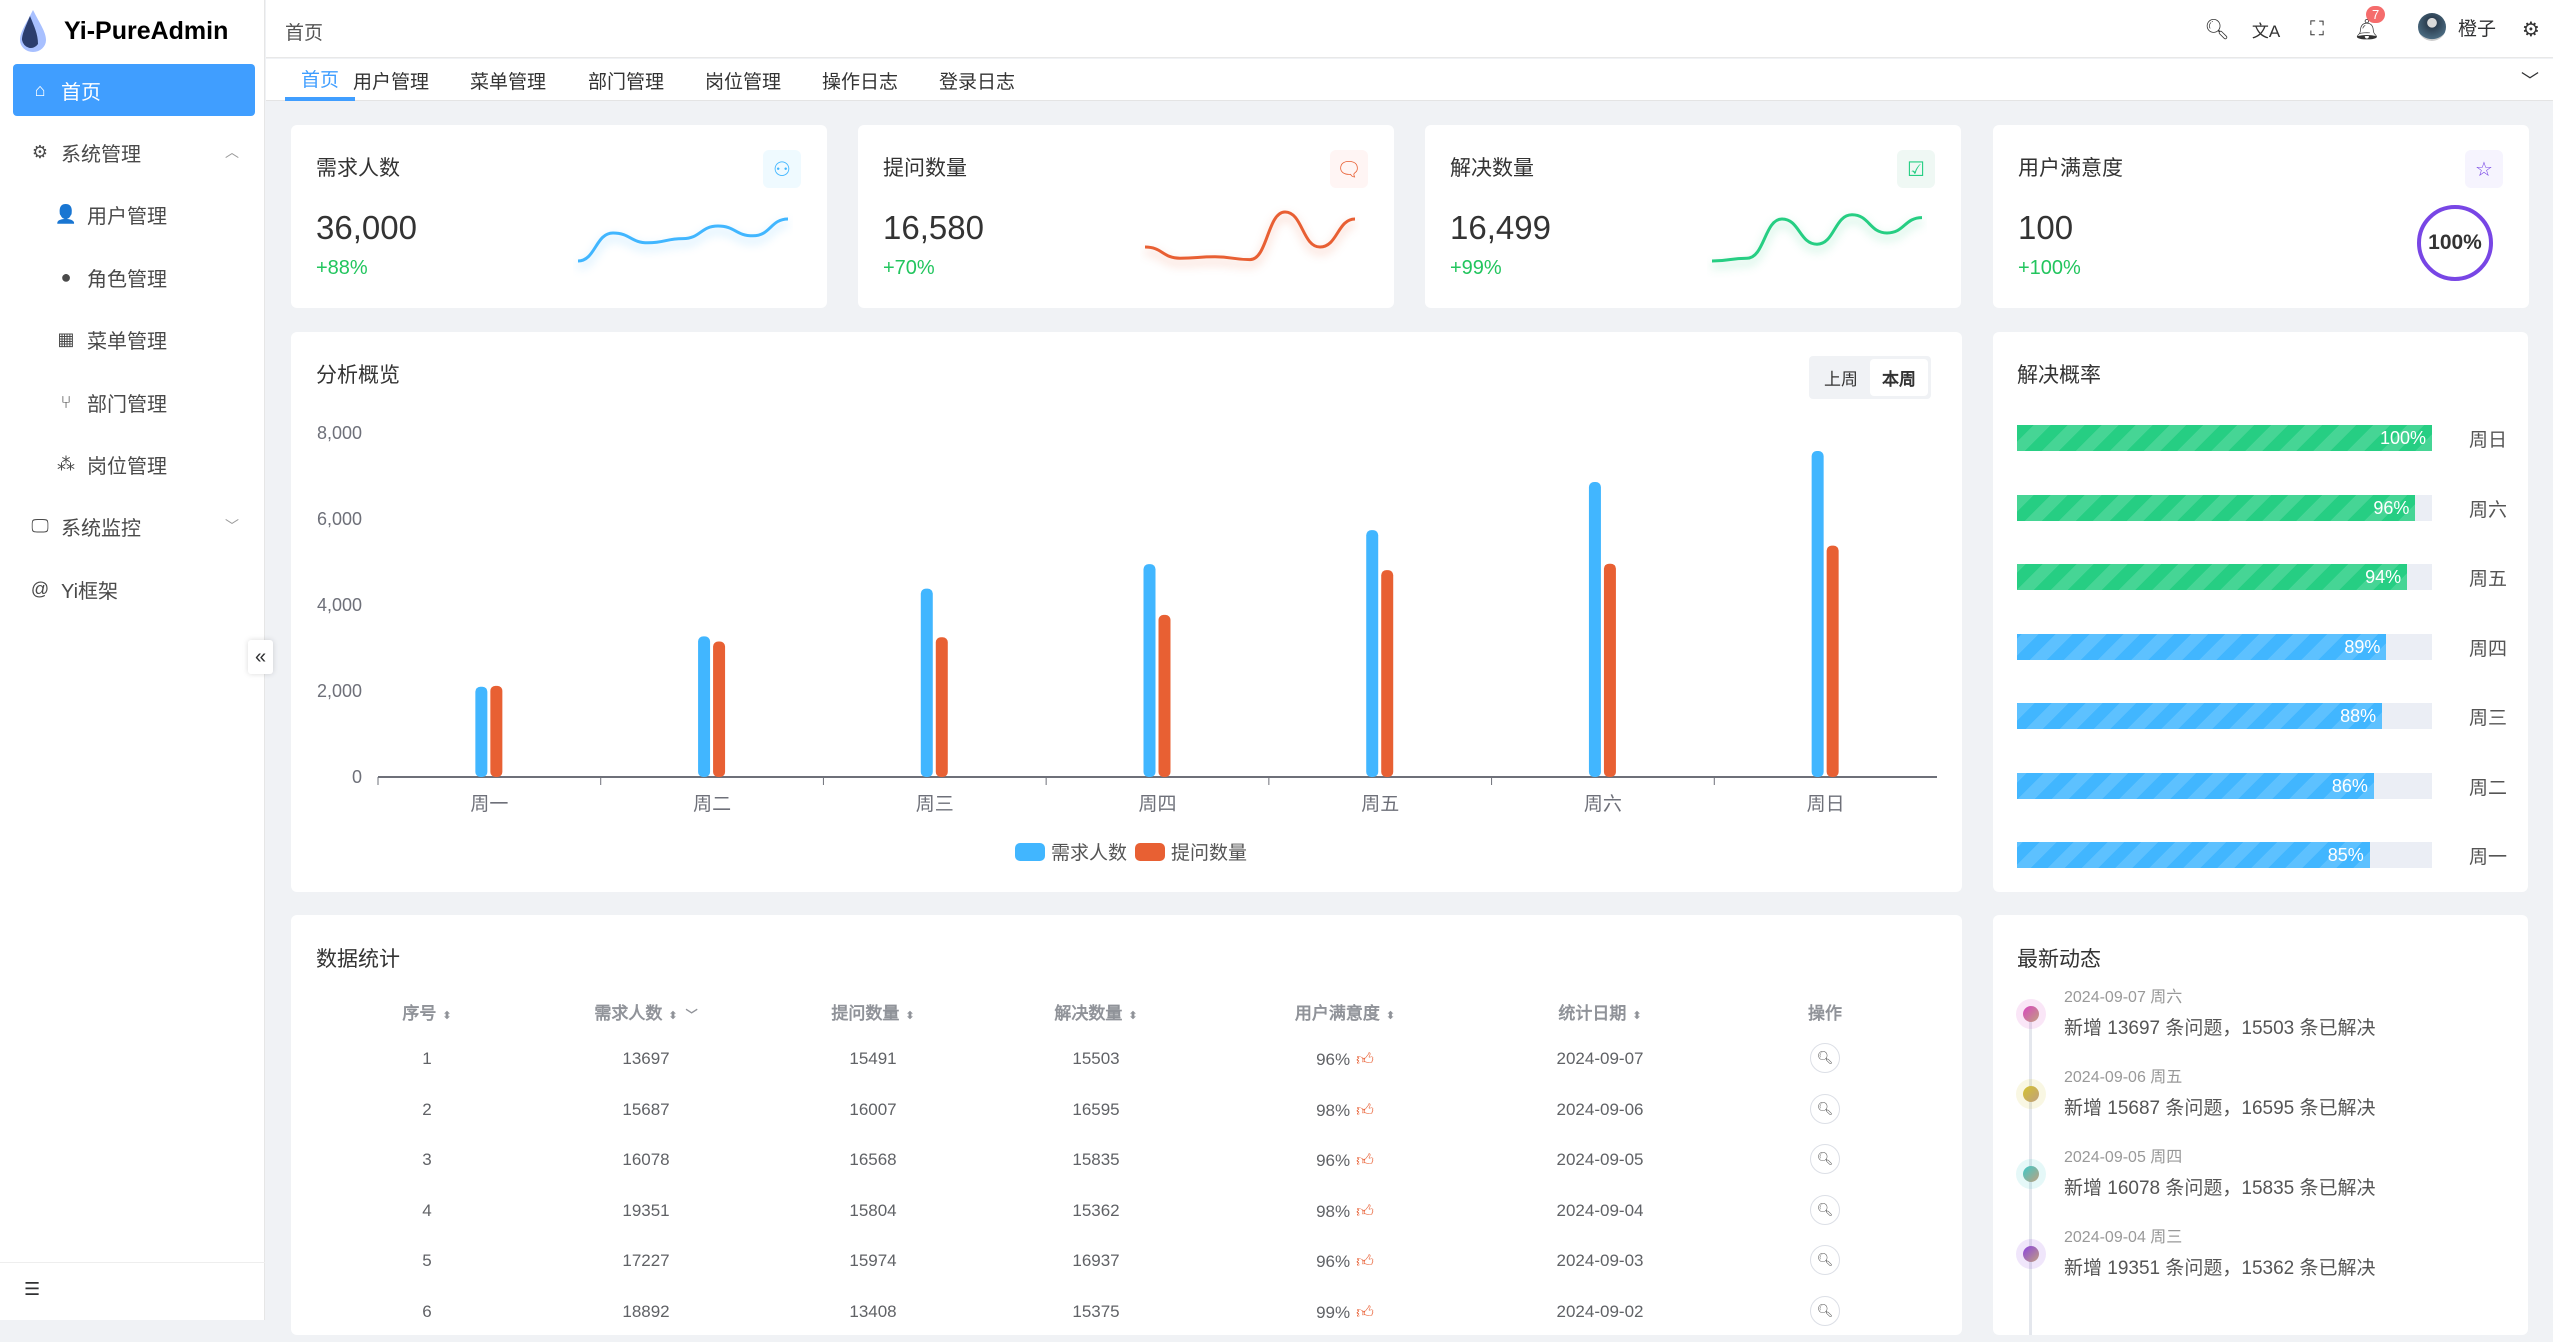 The width and height of the screenshot is (2553, 1342). What do you see at coordinates (860, 82) in the screenshot?
I see `tab-operation-log: 操作日志` at bounding box center [860, 82].